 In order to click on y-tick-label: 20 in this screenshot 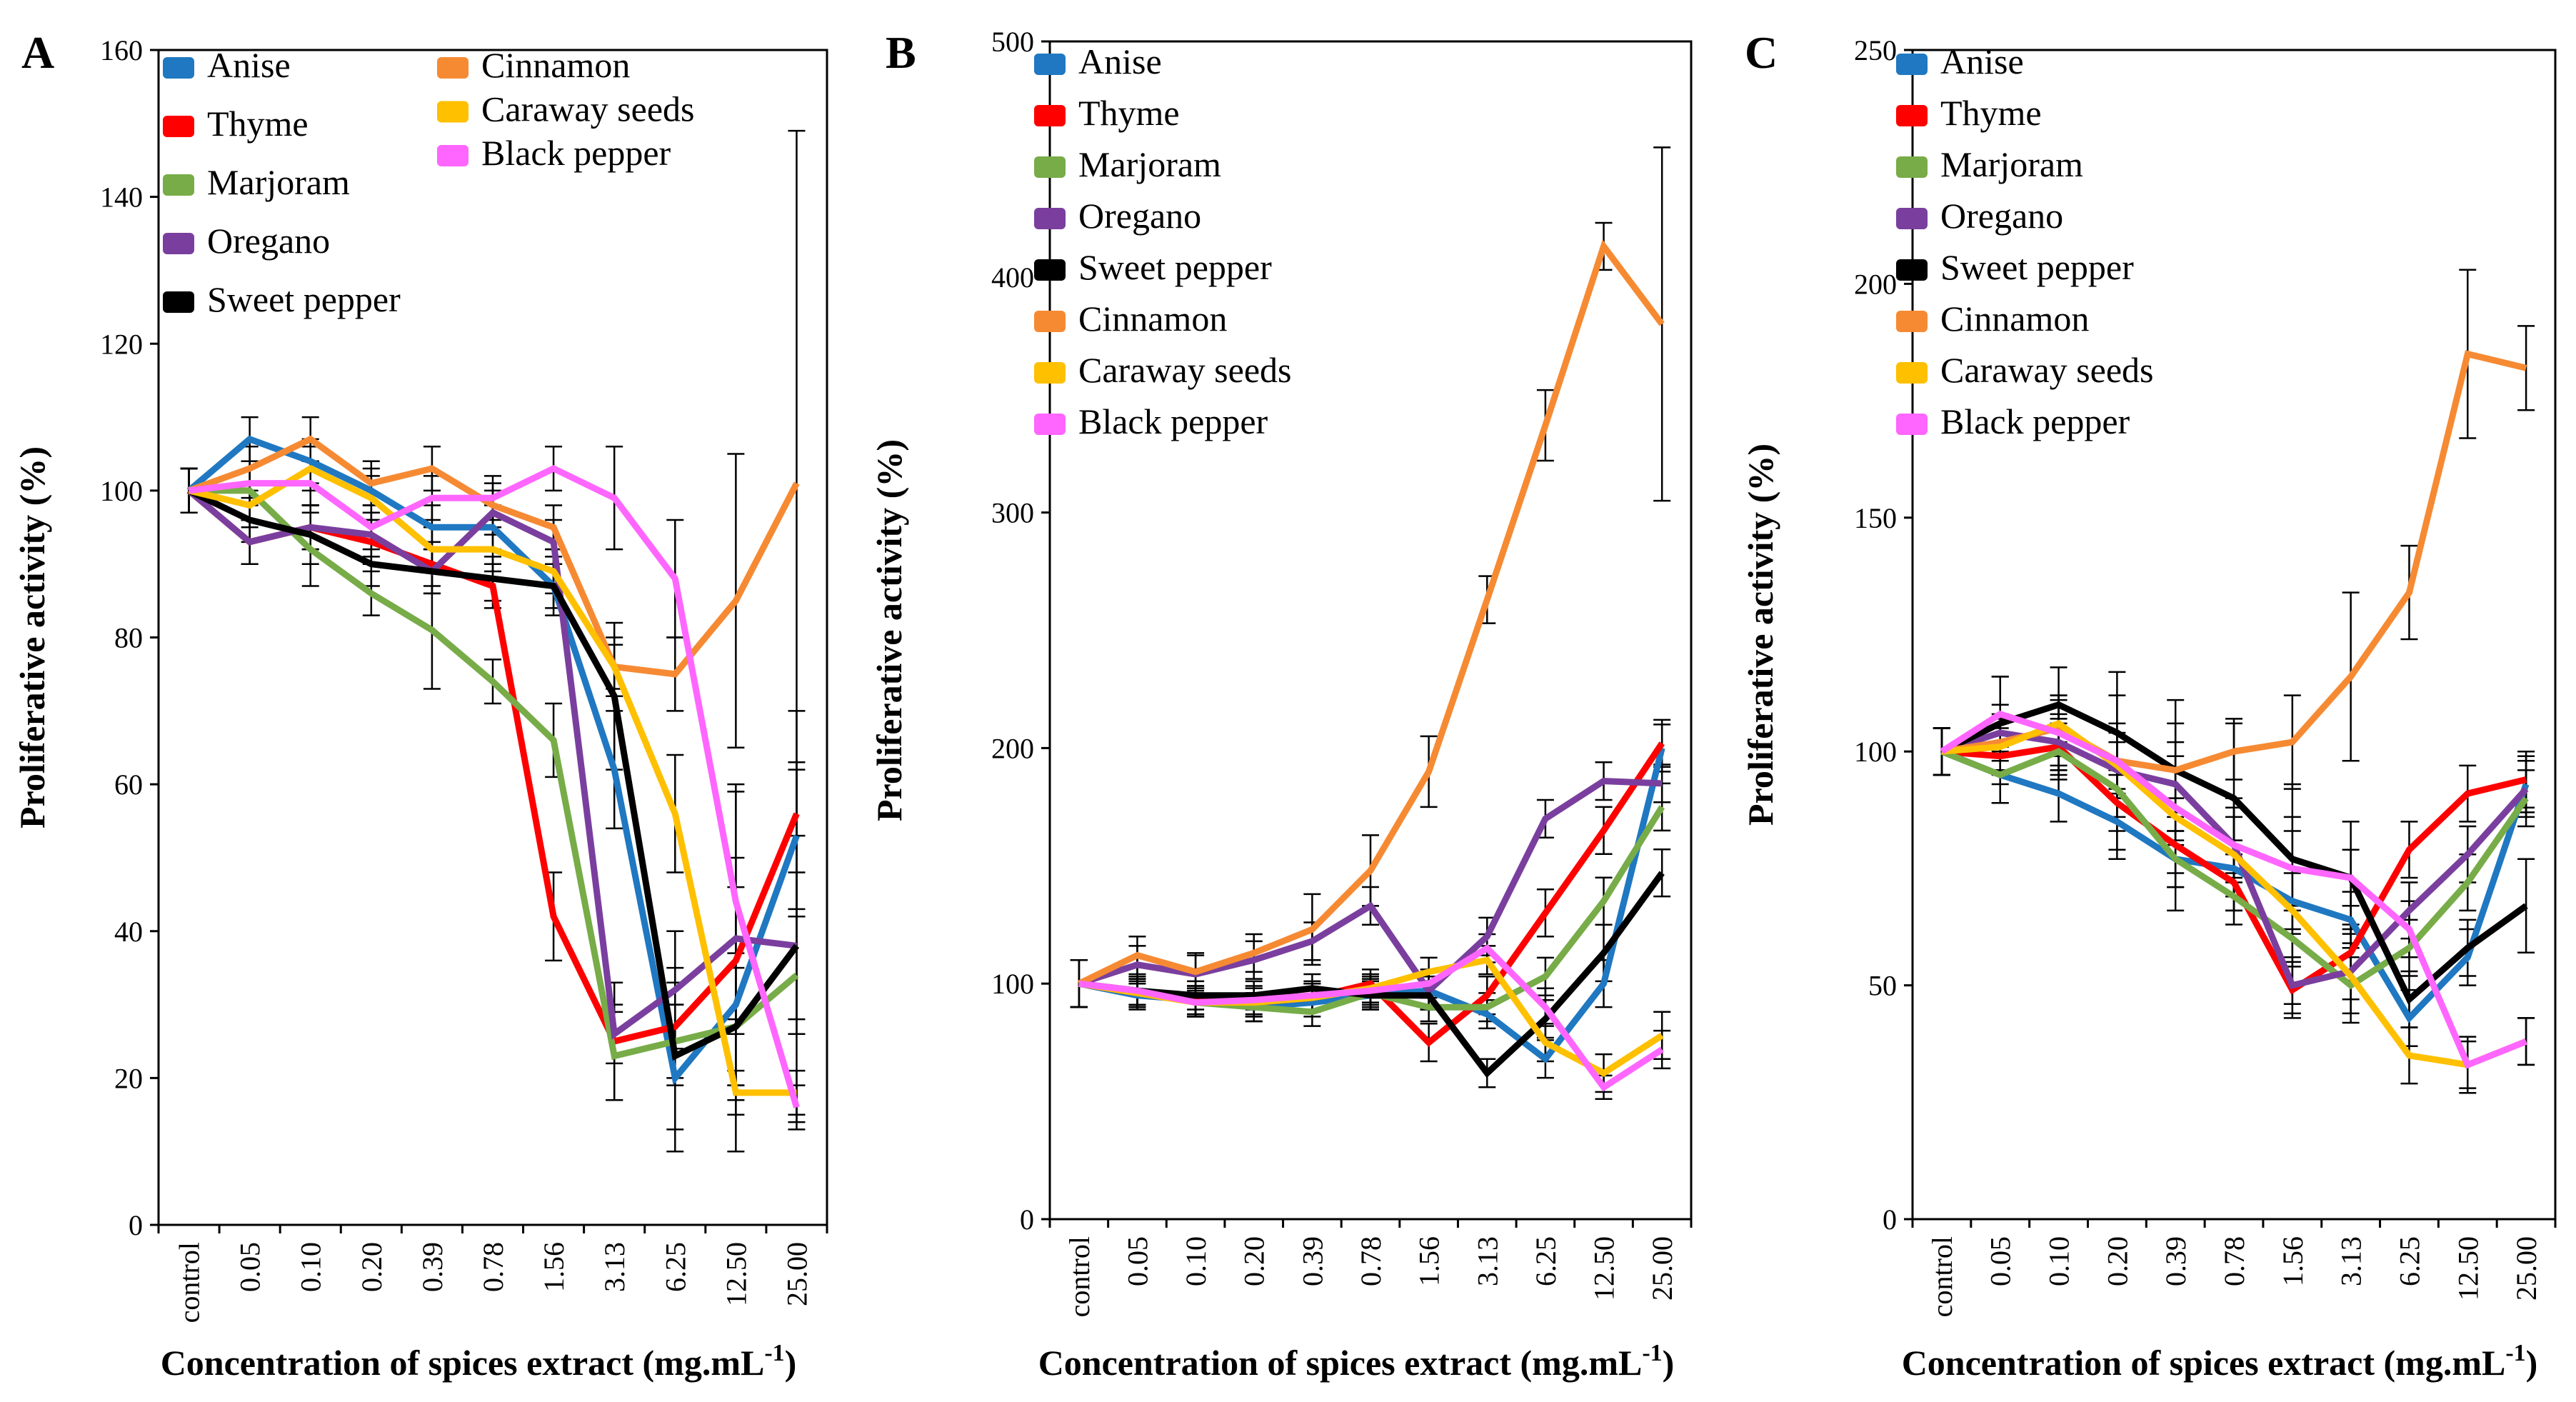, I will do `click(128, 1078)`.